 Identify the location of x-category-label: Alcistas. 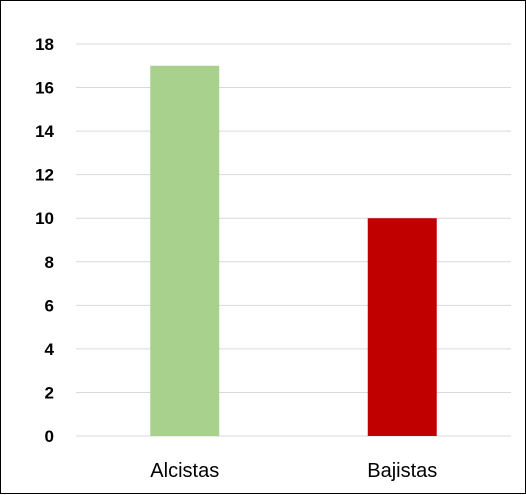
(184, 471).